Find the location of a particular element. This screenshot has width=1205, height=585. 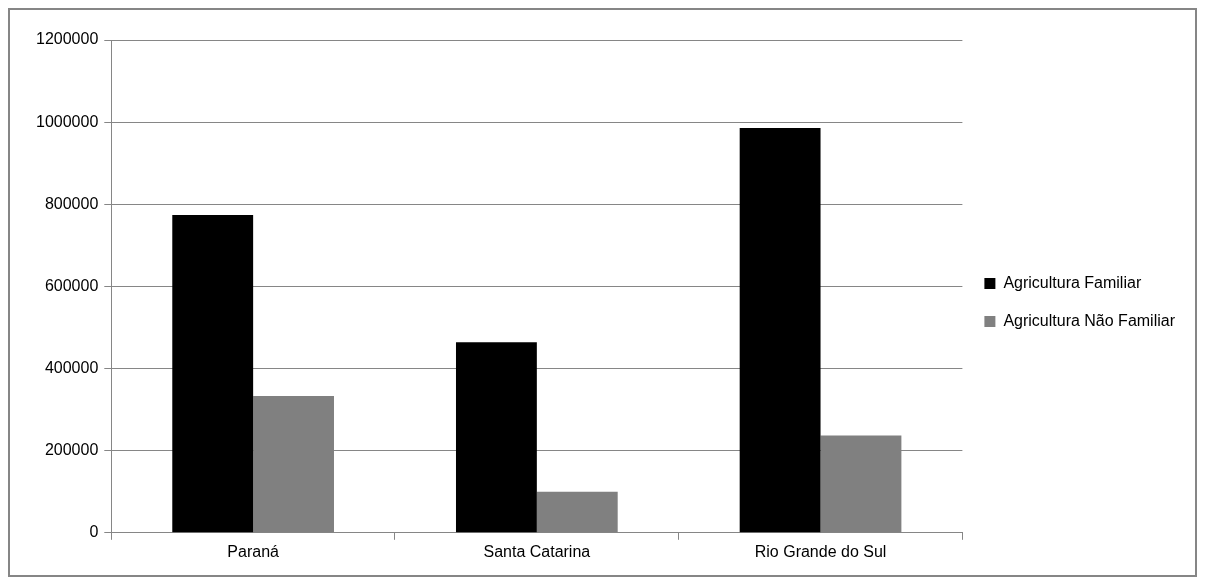

legend-label: Agricultura Não Familiar is located at coordinates (1089, 320).